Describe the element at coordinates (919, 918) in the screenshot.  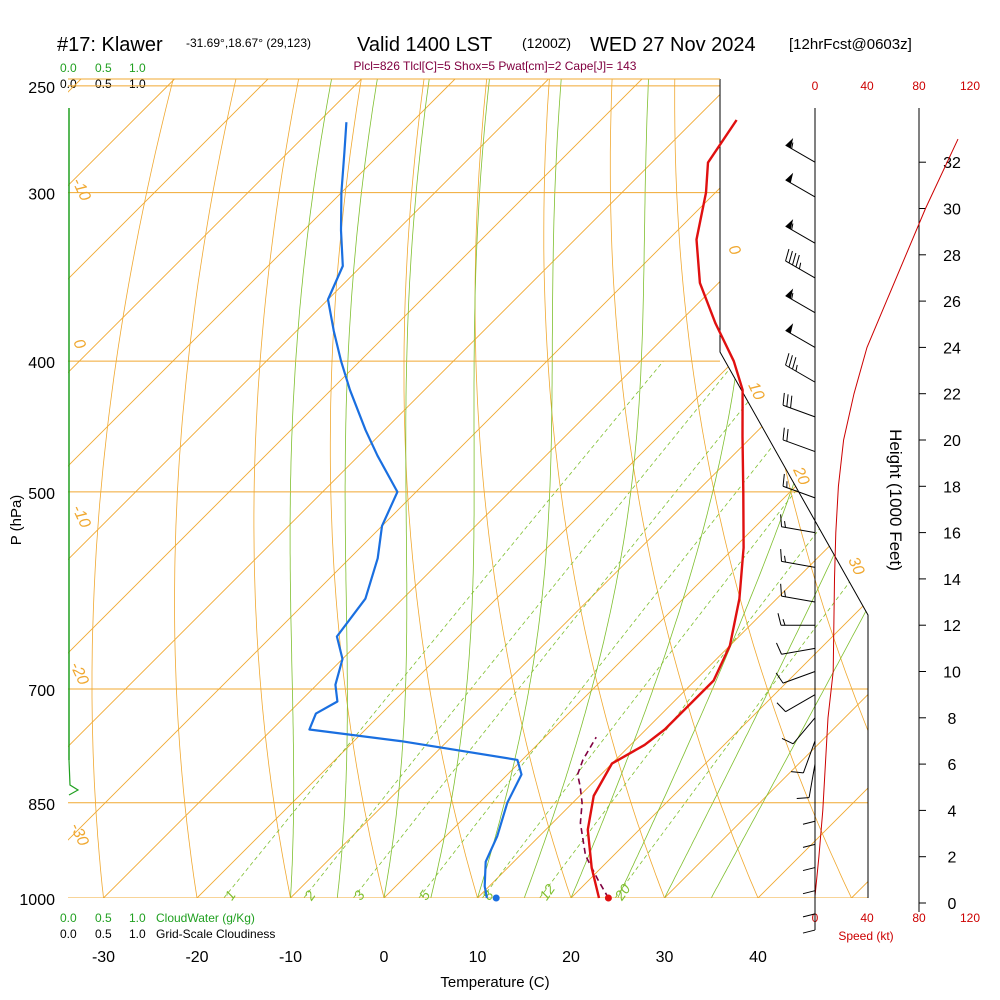
I see `speed-tick-bottom-2: 80` at that location.